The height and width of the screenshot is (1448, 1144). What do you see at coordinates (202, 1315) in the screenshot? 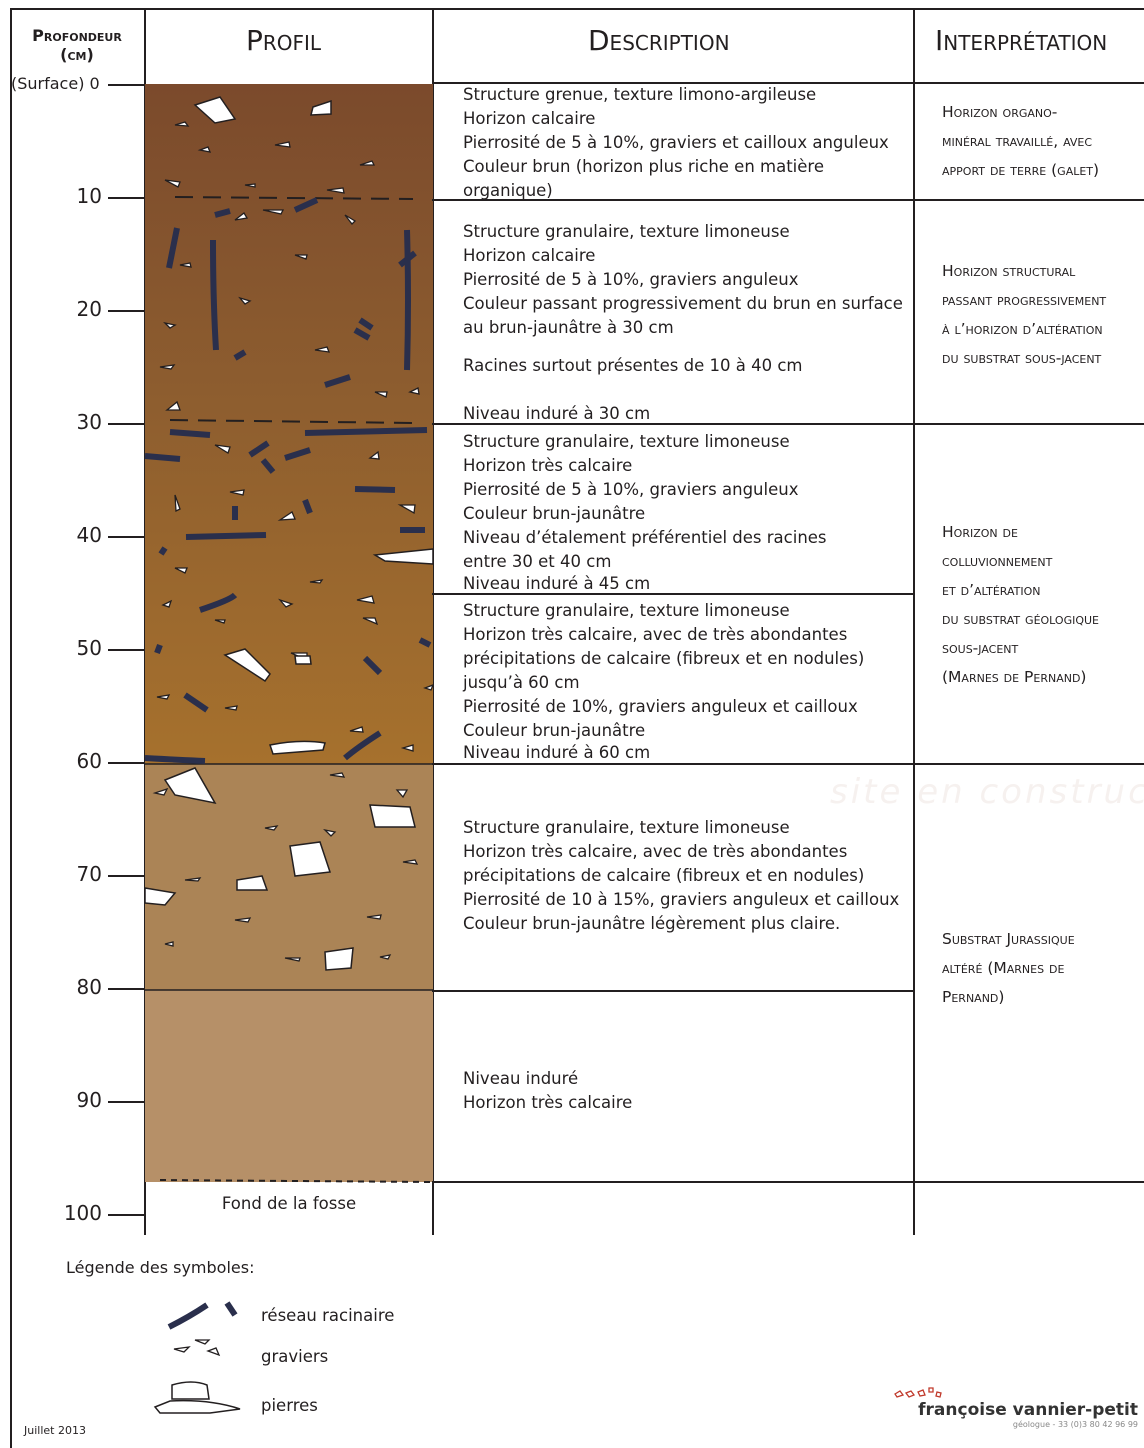
I see `legend-roots-symbol` at bounding box center [202, 1315].